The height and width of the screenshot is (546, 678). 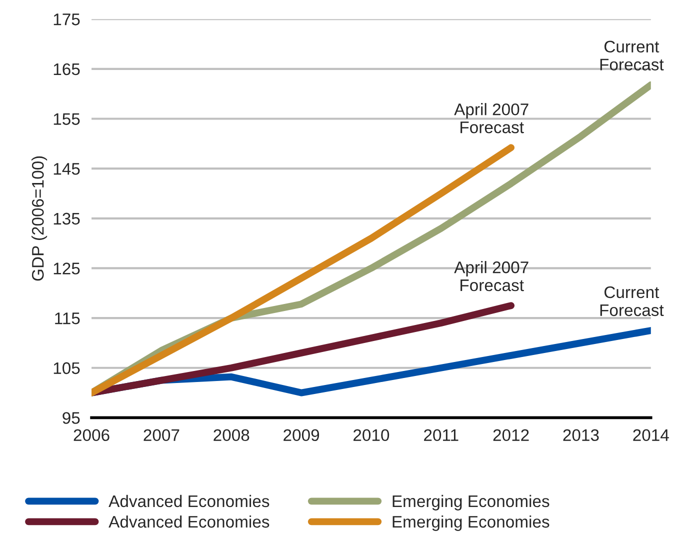 What do you see at coordinates (441, 435) in the screenshot?
I see `x-tick-label: 2011` at bounding box center [441, 435].